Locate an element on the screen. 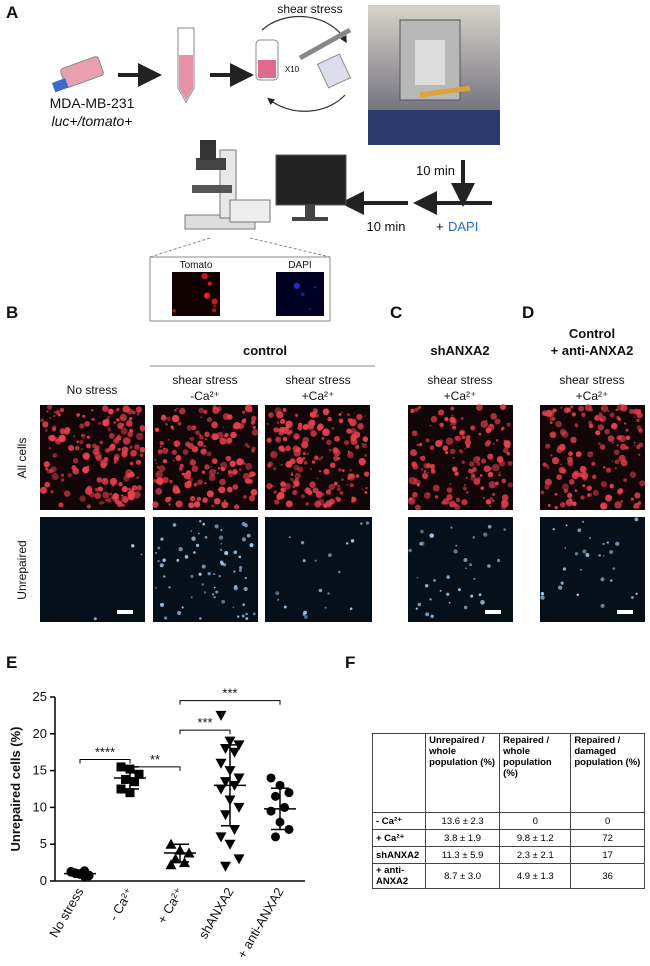 This screenshot has width=650, height=966. scale-bar is located at coordinates (625, 612).